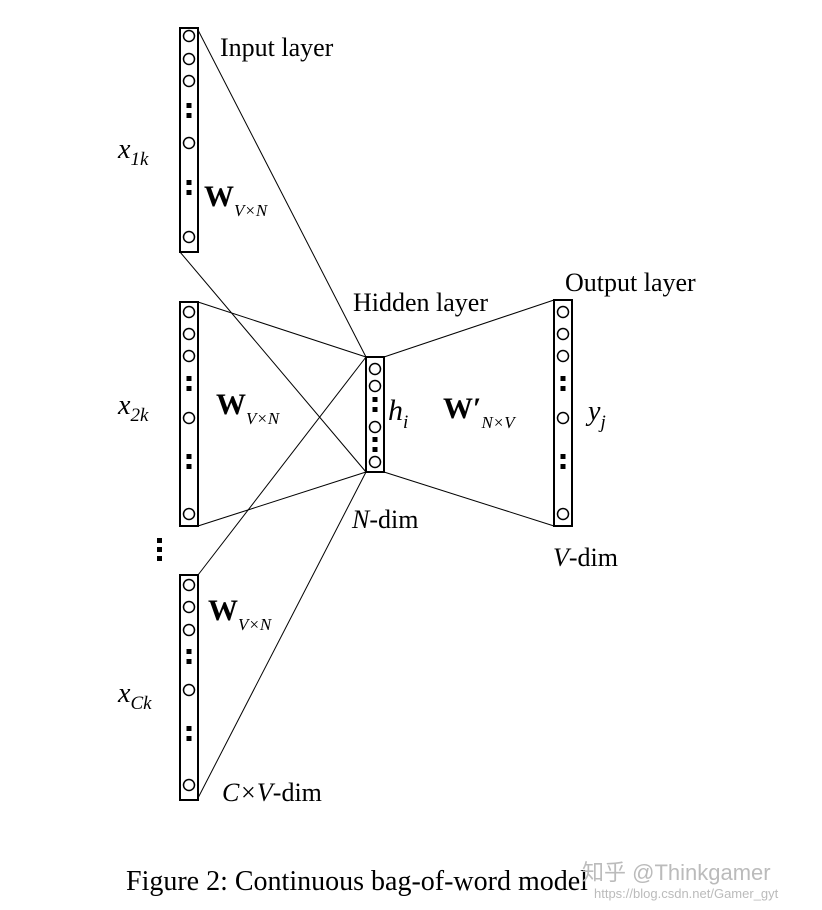  I want to click on hidden-layer-label: Hidden layer, so click(420, 302).